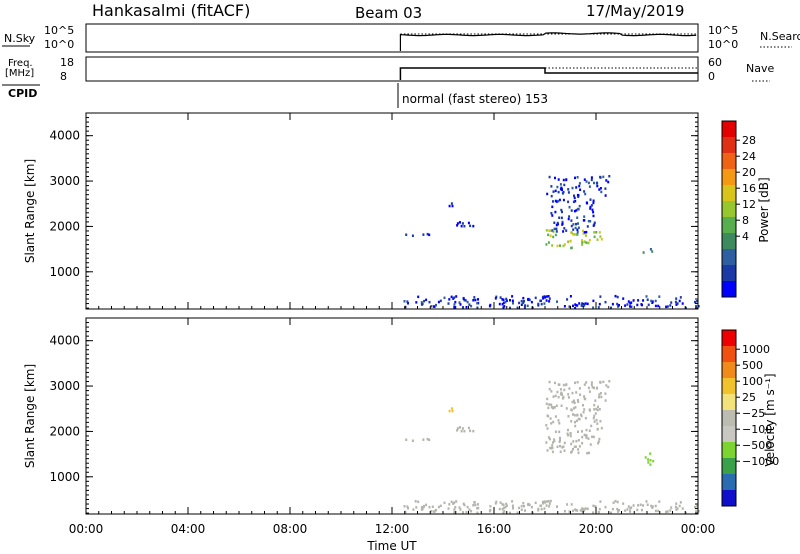  I want to click on freq-unit: [MHz], so click(19, 73).